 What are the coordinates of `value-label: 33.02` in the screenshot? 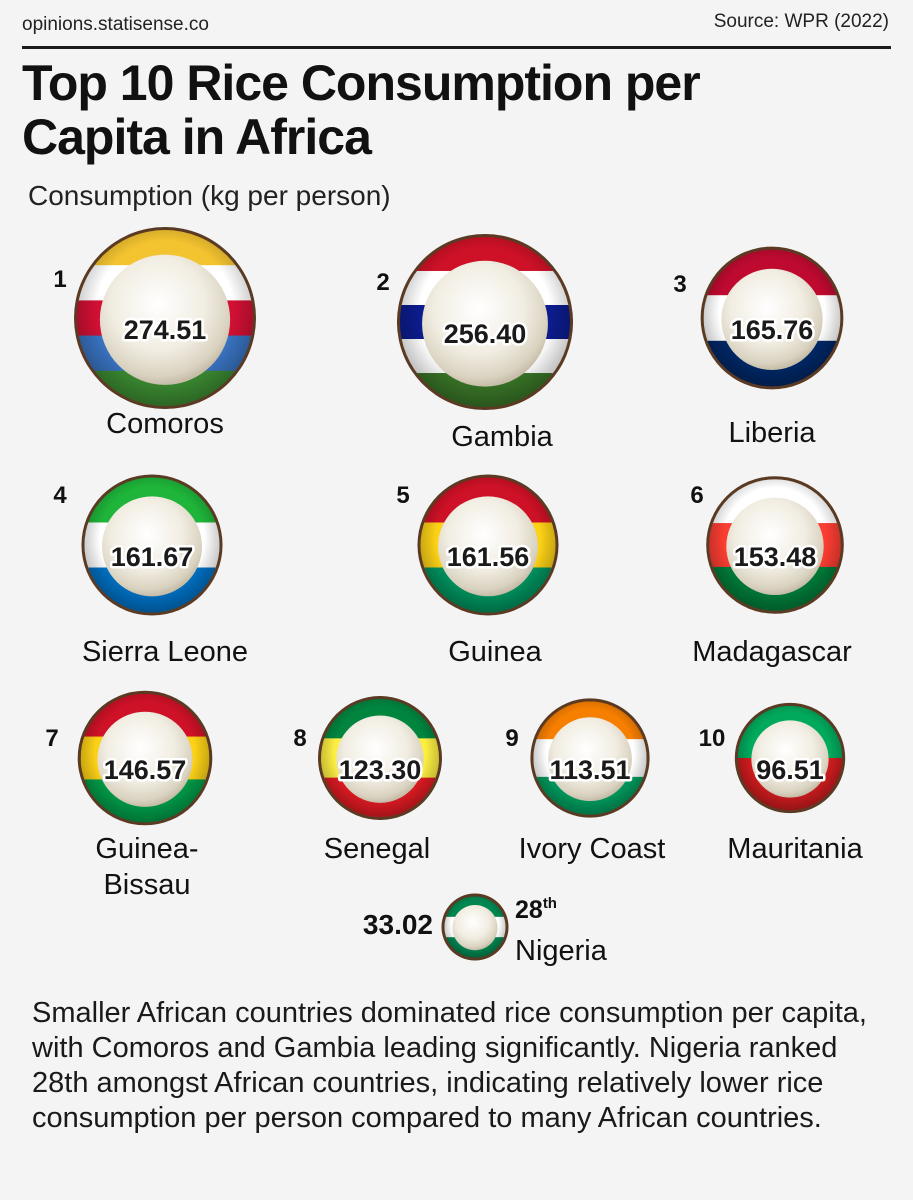 It's located at (398, 924).